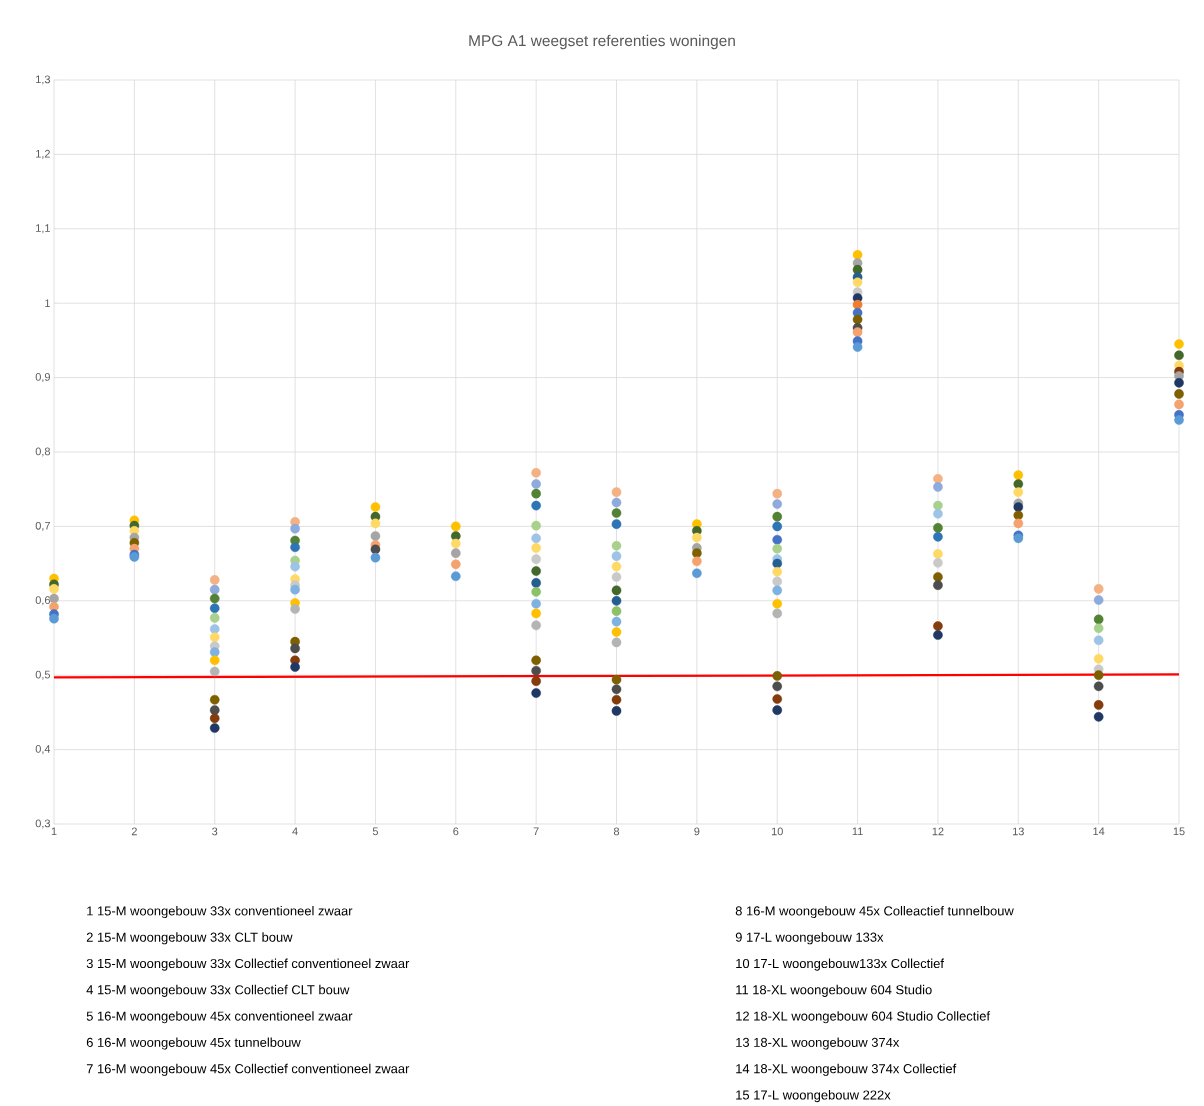 The width and height of the screenshot is (1204, 1106). What do you see at coordinates (1179, 831) in the screenshot?
I see `x-tick-label: 15` at bounding box center [1179, 831].